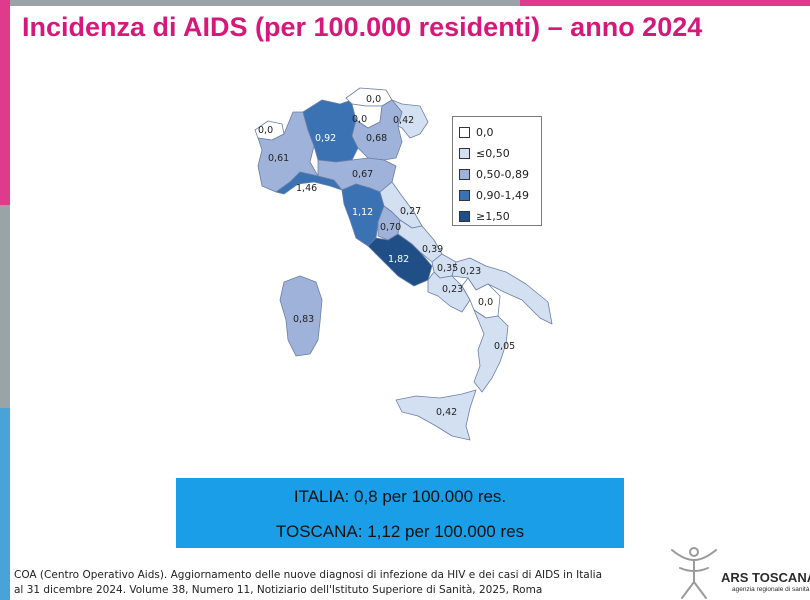 The width and height of the screenshot is (810, 600). Describe the element at coordinates (265, 130) in the screenshot. I see `label-valle-d-aosta: 0,0` at that location.